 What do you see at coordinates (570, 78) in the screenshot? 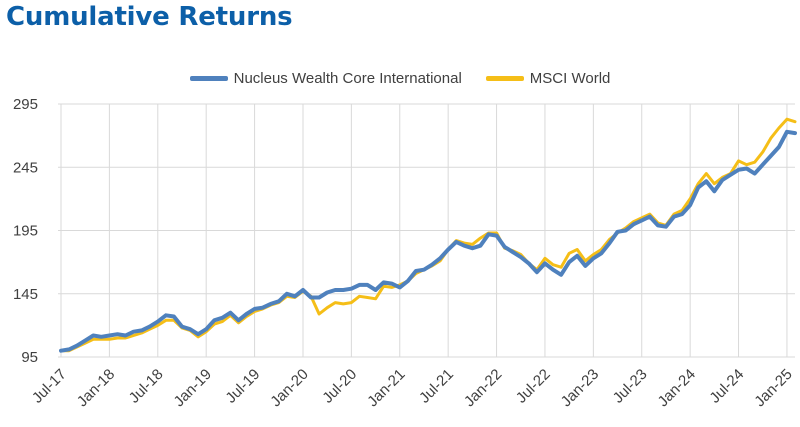
I see `legend-label-msci: MSCI World` at bounding box center [570, 78].